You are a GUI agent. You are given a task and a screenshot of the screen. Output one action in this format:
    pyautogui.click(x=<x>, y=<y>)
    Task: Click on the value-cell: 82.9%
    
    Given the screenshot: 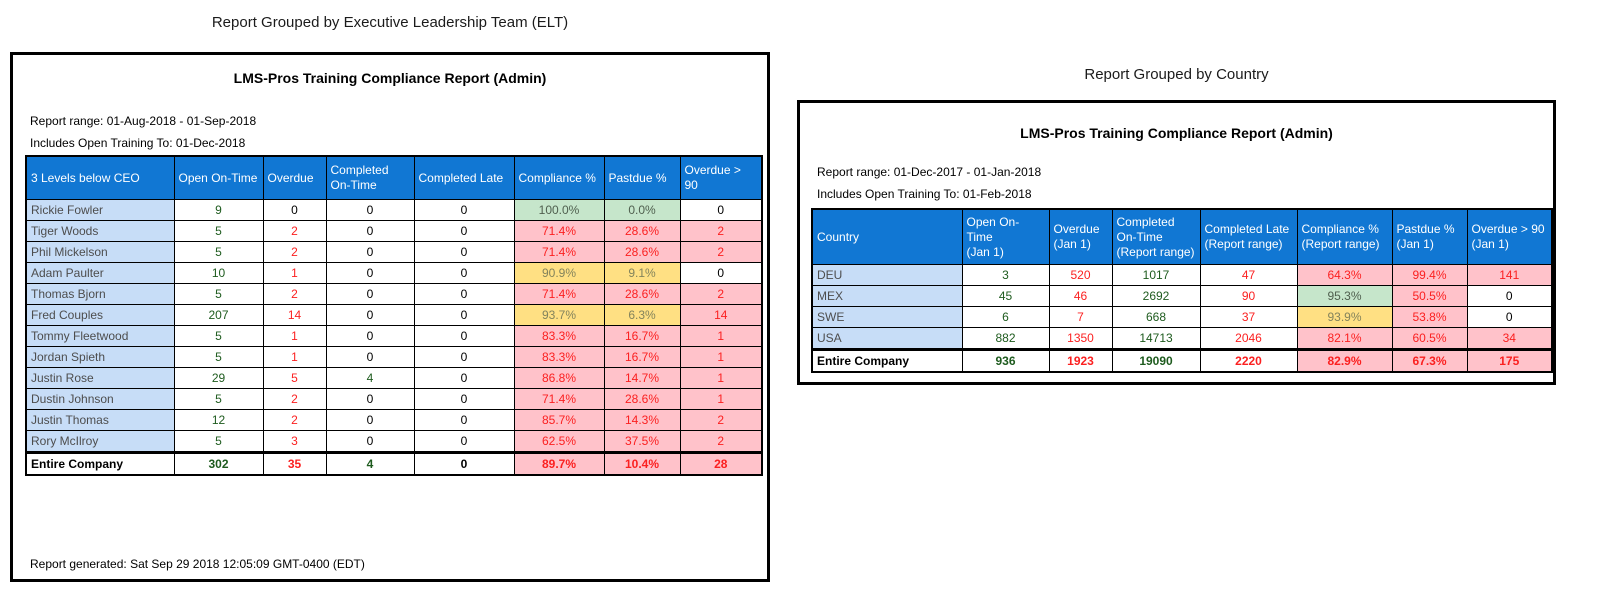 What is the action you would take?
    pyautogui.click(x=1344, y=360)
    